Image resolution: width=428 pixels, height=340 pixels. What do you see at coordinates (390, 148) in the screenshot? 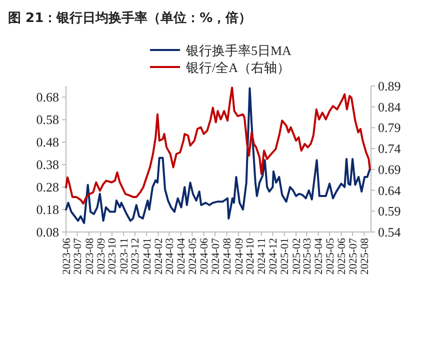
I see `y2-tick-label: 0.74` at bounding box center [390, 148].